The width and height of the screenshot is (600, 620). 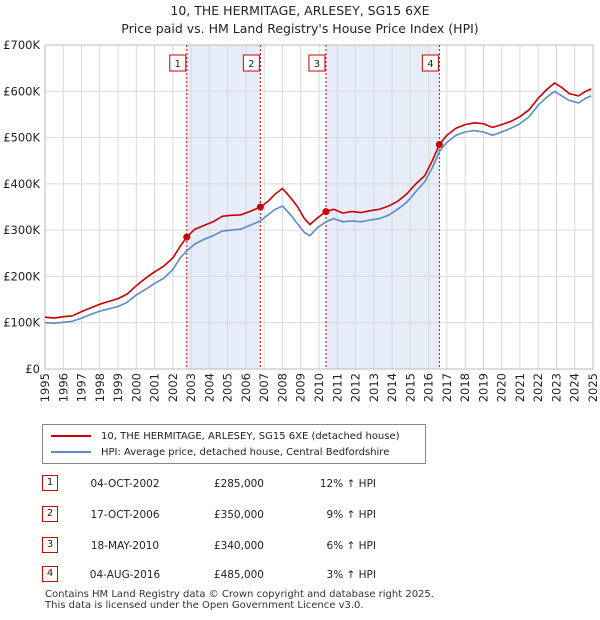 What do you see at coordinates (351, 575) in the screenshot?
I see `transaction-hpi: 3% ↑ HPI` at bounding box center [351, 575].